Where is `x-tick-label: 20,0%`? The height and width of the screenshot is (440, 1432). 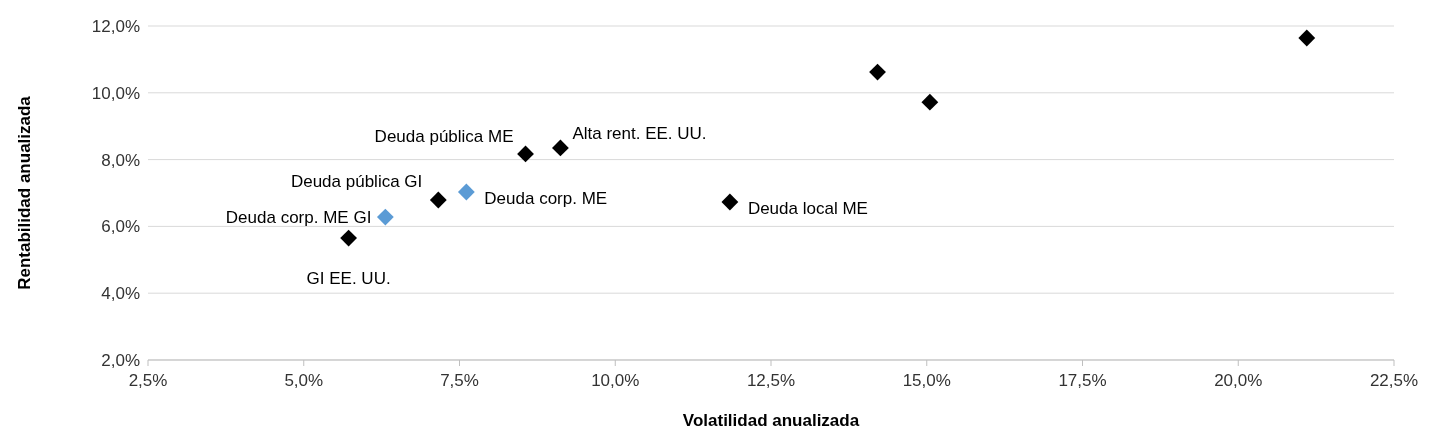 x-tick-label: 20,0% is located at coordinates (1238, 380).